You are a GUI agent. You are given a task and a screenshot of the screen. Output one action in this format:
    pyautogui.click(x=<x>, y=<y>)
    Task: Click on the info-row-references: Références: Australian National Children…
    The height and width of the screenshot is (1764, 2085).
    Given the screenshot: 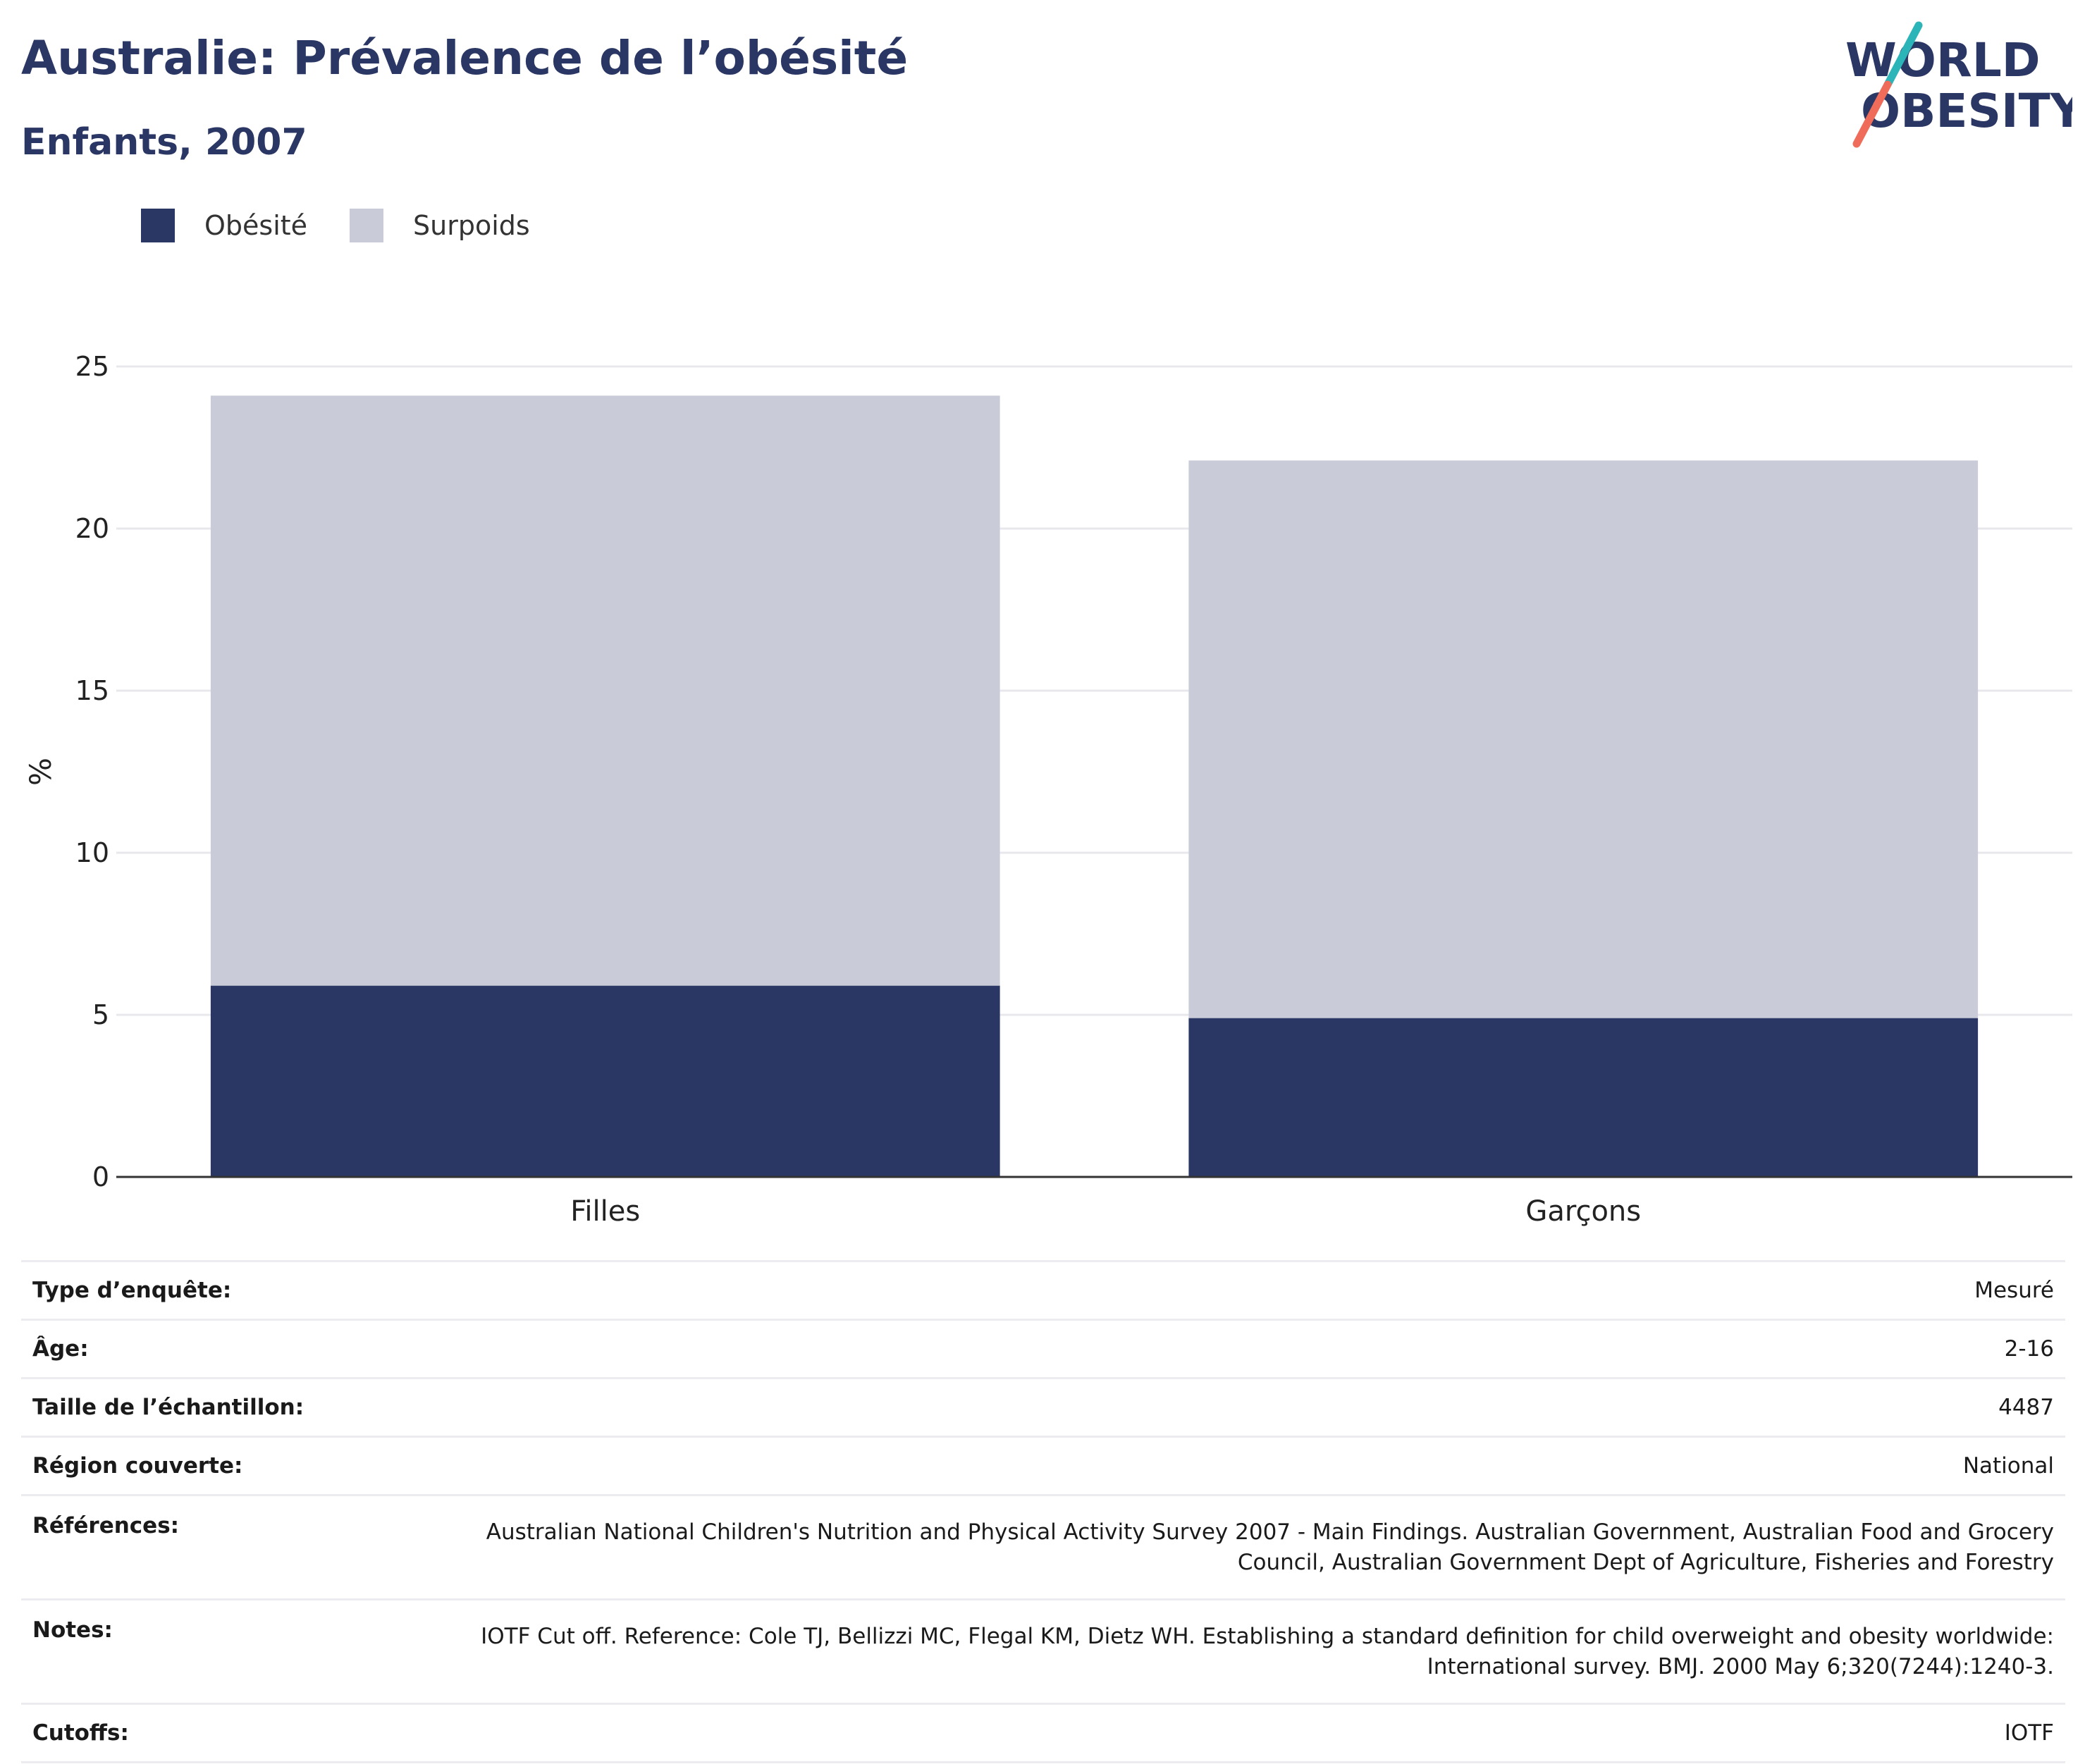 What is the action you would take?
    pyautogui.click(x=1043, y=1547)
    